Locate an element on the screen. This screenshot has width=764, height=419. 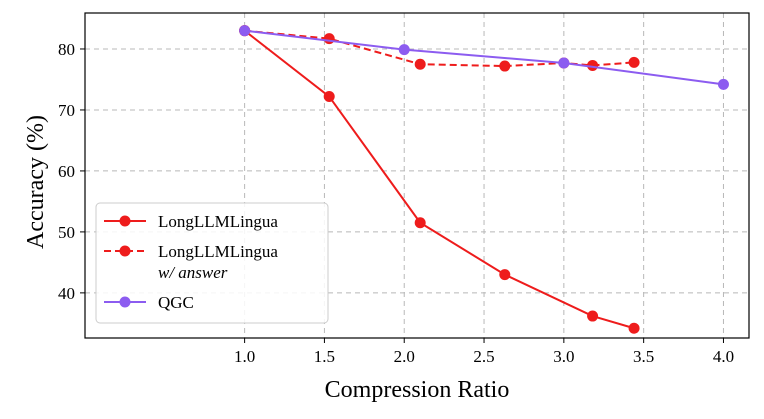
legend-label: w/ answer is located at coordinates (193, 272).